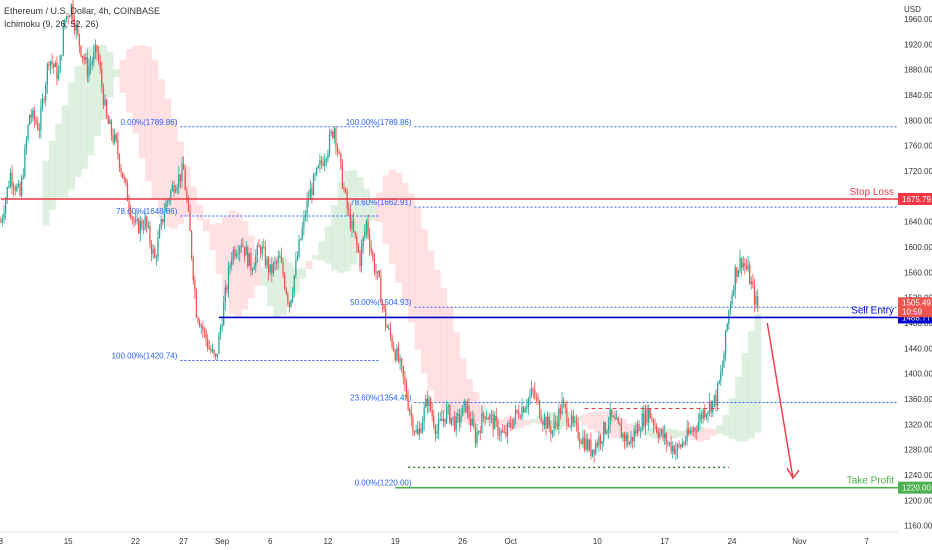  Describe the element at coordinates (916, 317) in the screenshot. I see `price-tag: 1488.77` at that location.